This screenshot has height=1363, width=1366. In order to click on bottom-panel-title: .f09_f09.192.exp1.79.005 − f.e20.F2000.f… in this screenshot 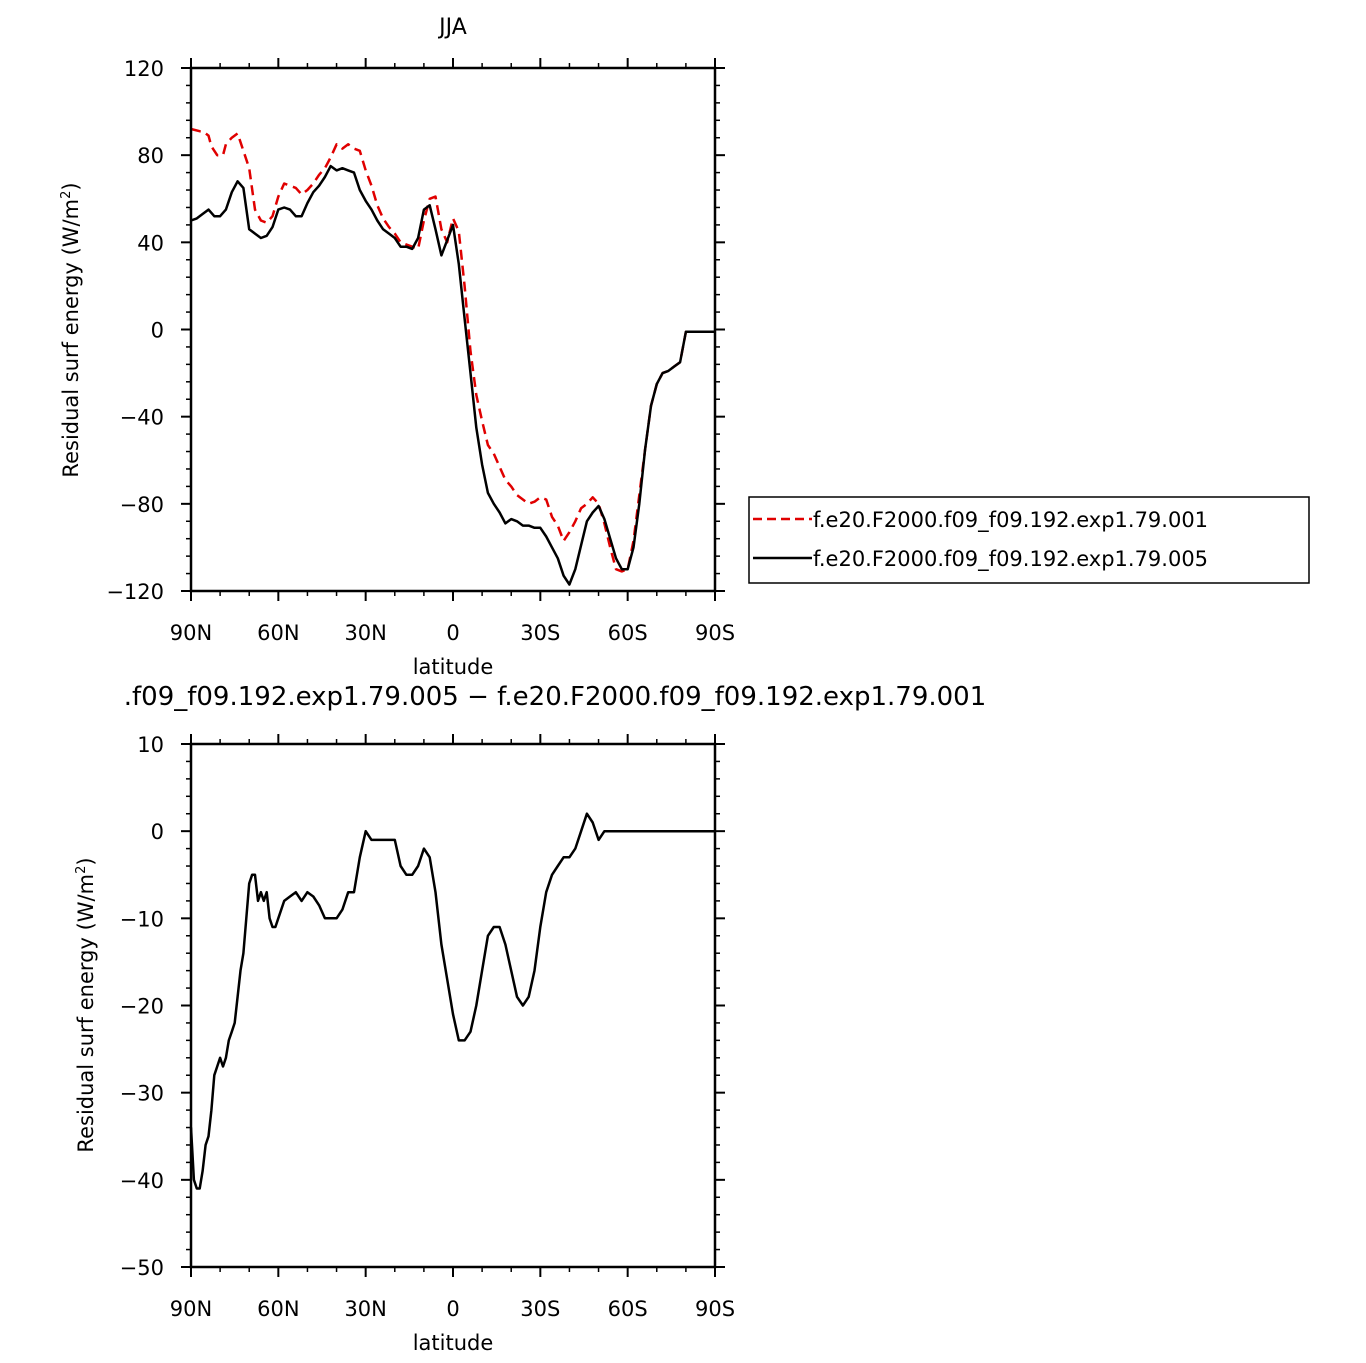, I will do `click(555, 697)`.